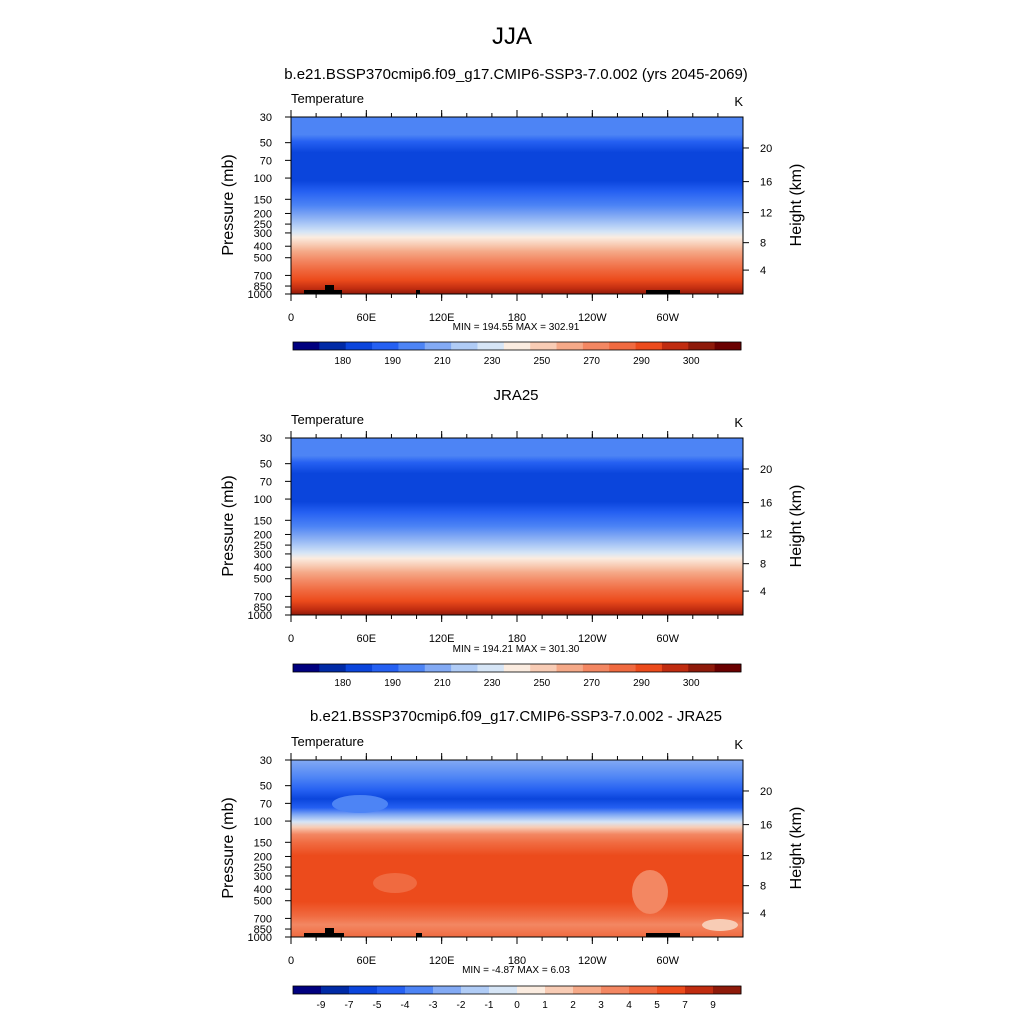  I want to click on pressure-tick-label: 100, so click(263, 822).